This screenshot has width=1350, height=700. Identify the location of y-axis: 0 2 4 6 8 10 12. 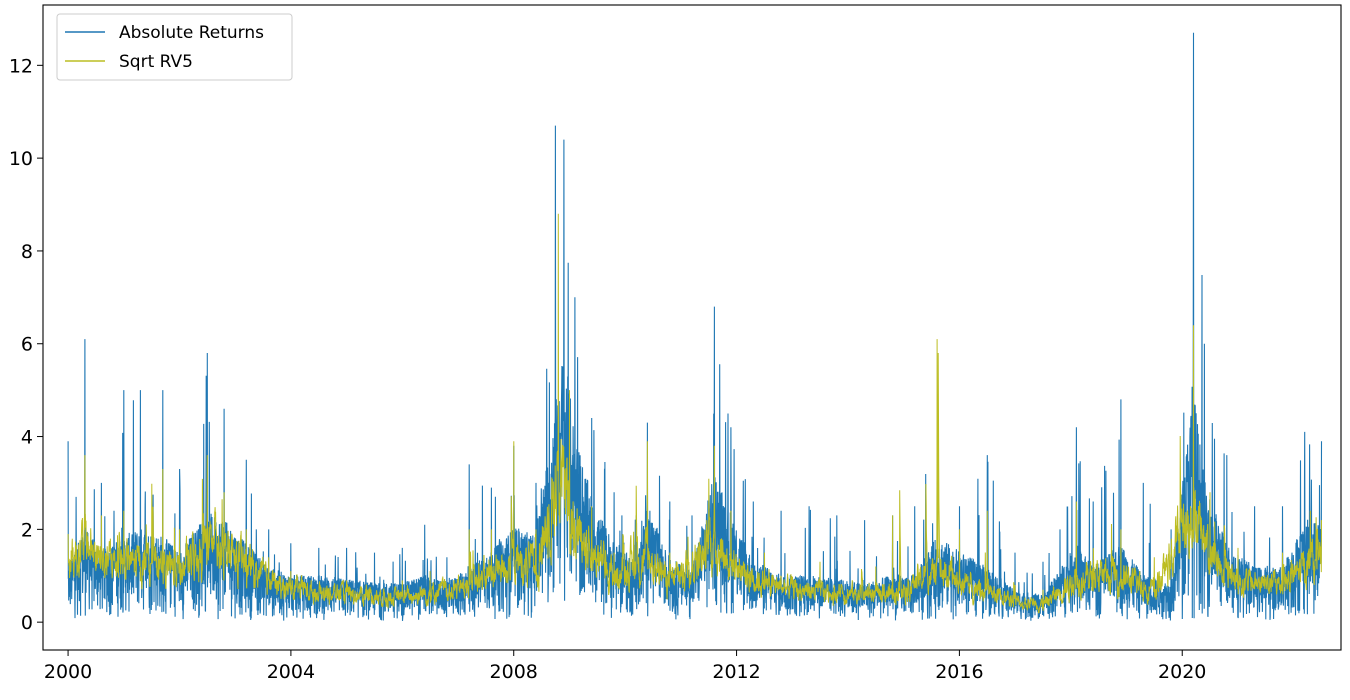
(26, 344).